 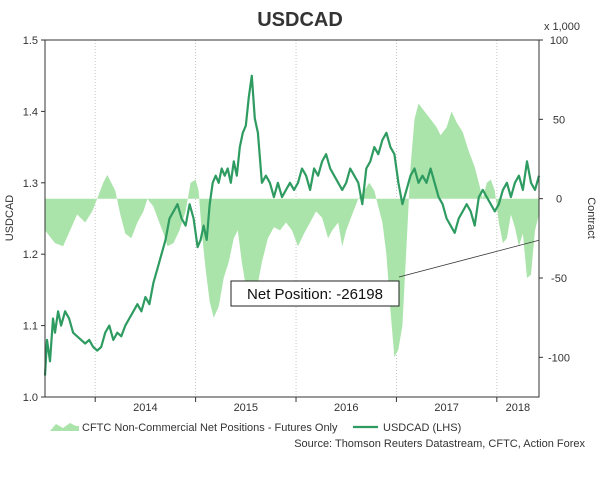 What do you see at coordinates (422, 428) in the screenshot?
I see `legend-line-label: USDCAD (LHS)` at bounding box center [422, 428].